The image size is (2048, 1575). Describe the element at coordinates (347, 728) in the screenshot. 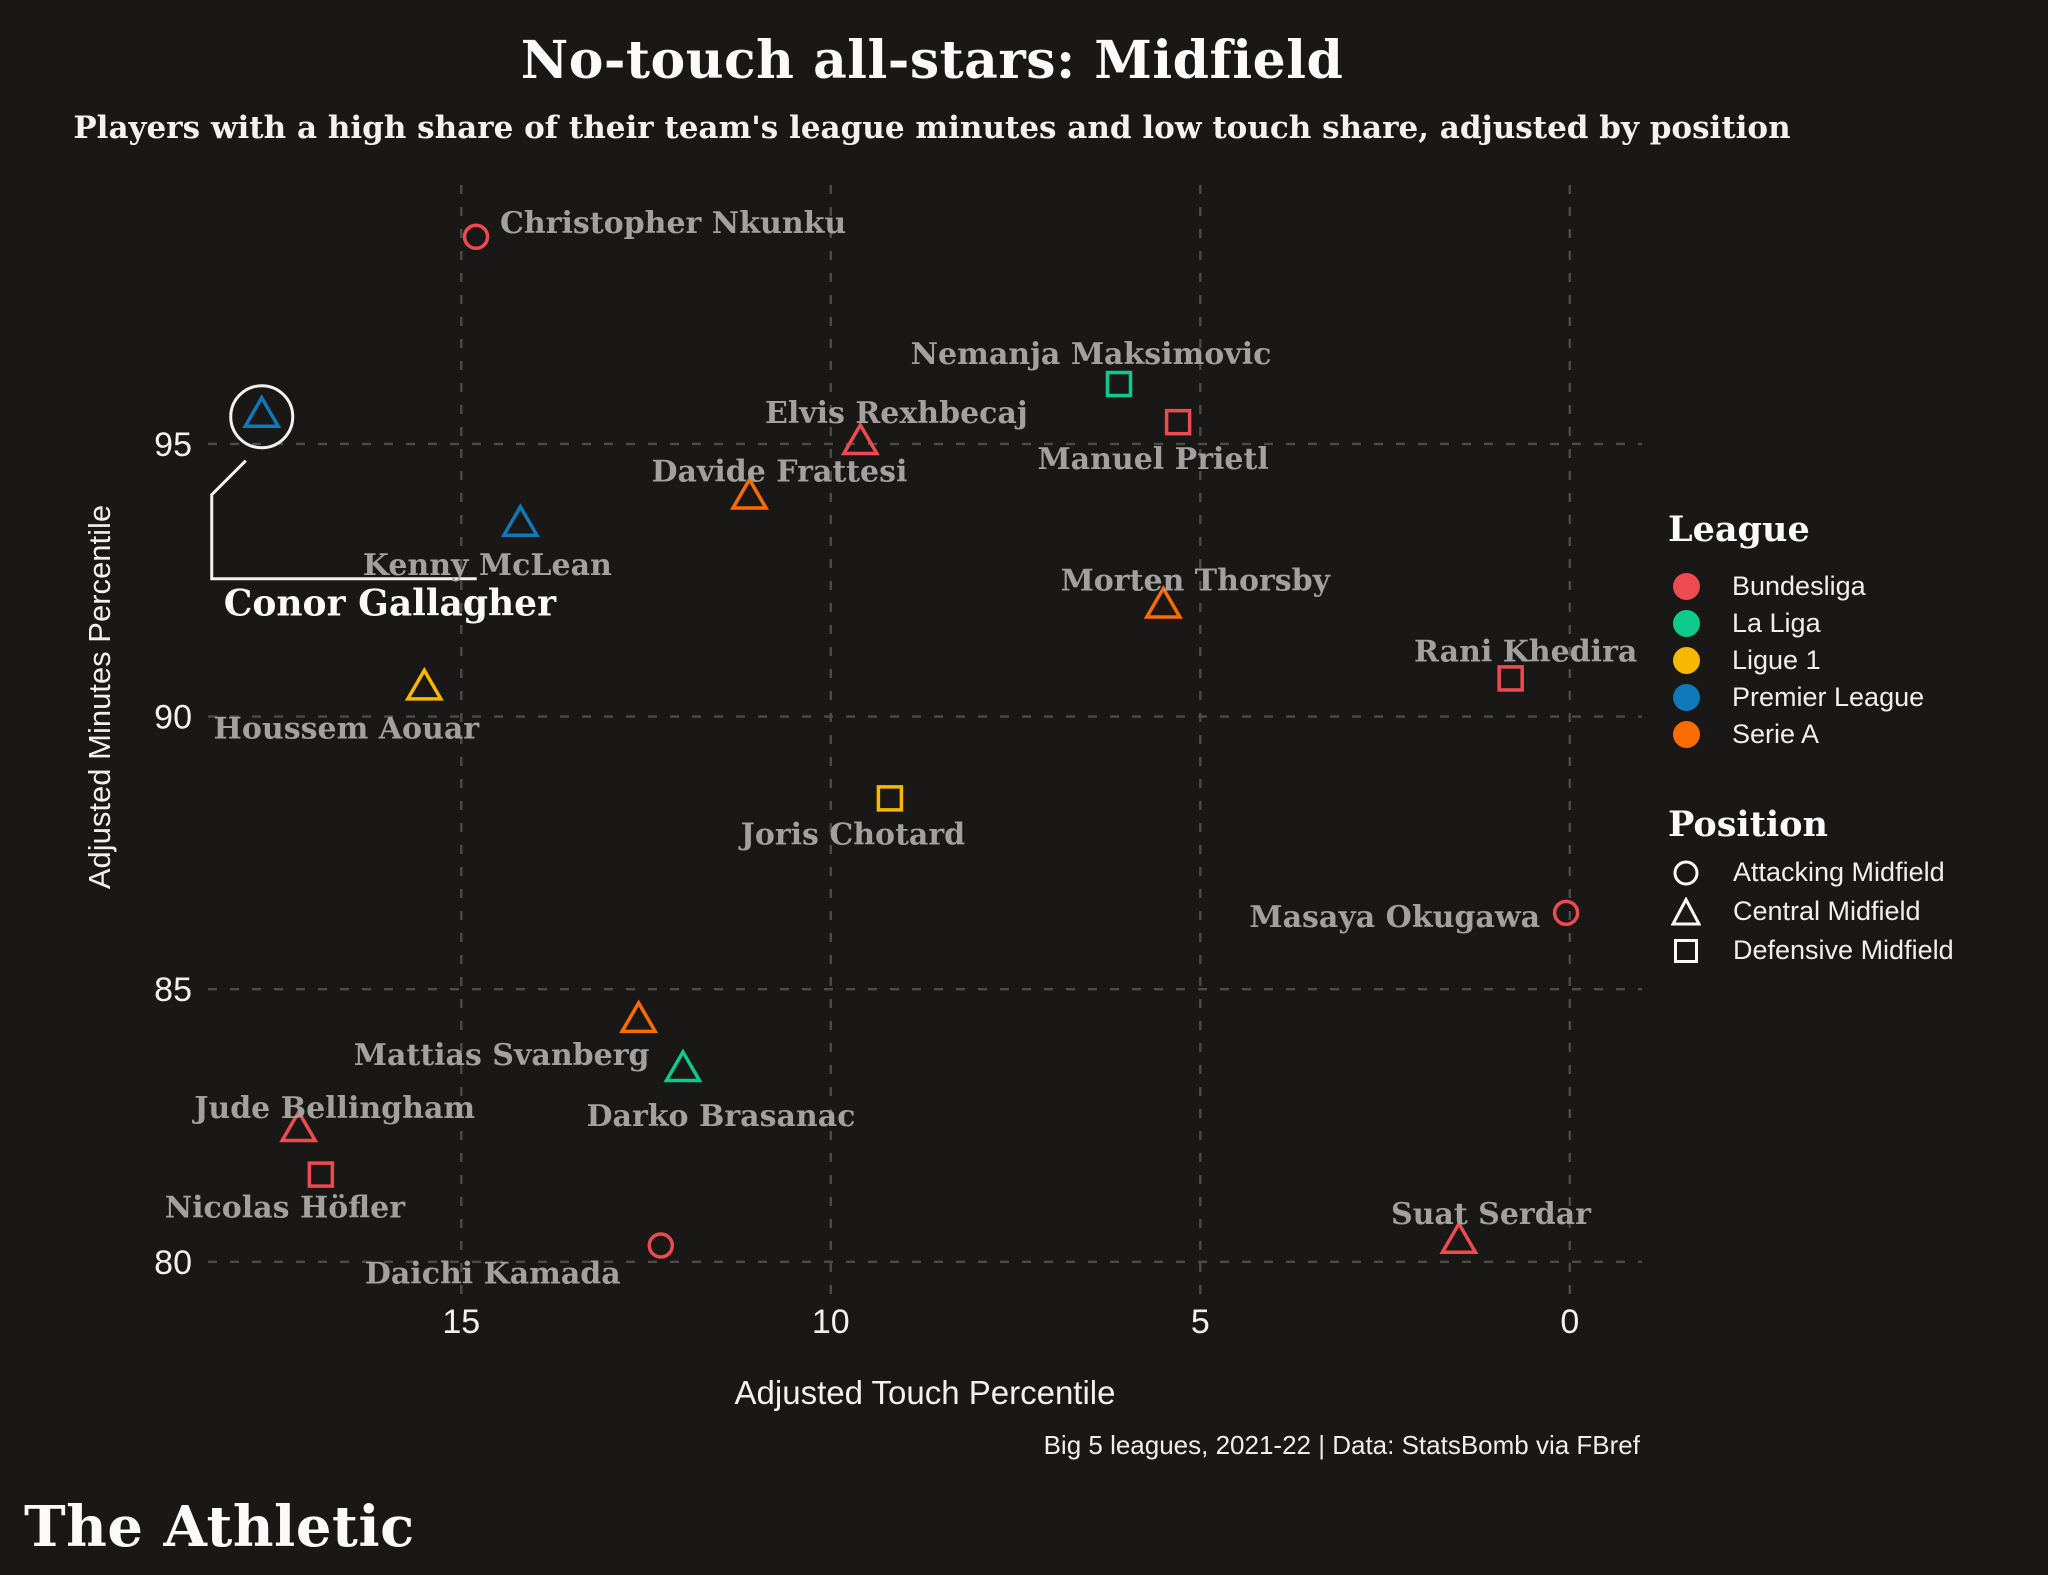

I see `label-houssem-aouar: Houssem Aouar` at that location.